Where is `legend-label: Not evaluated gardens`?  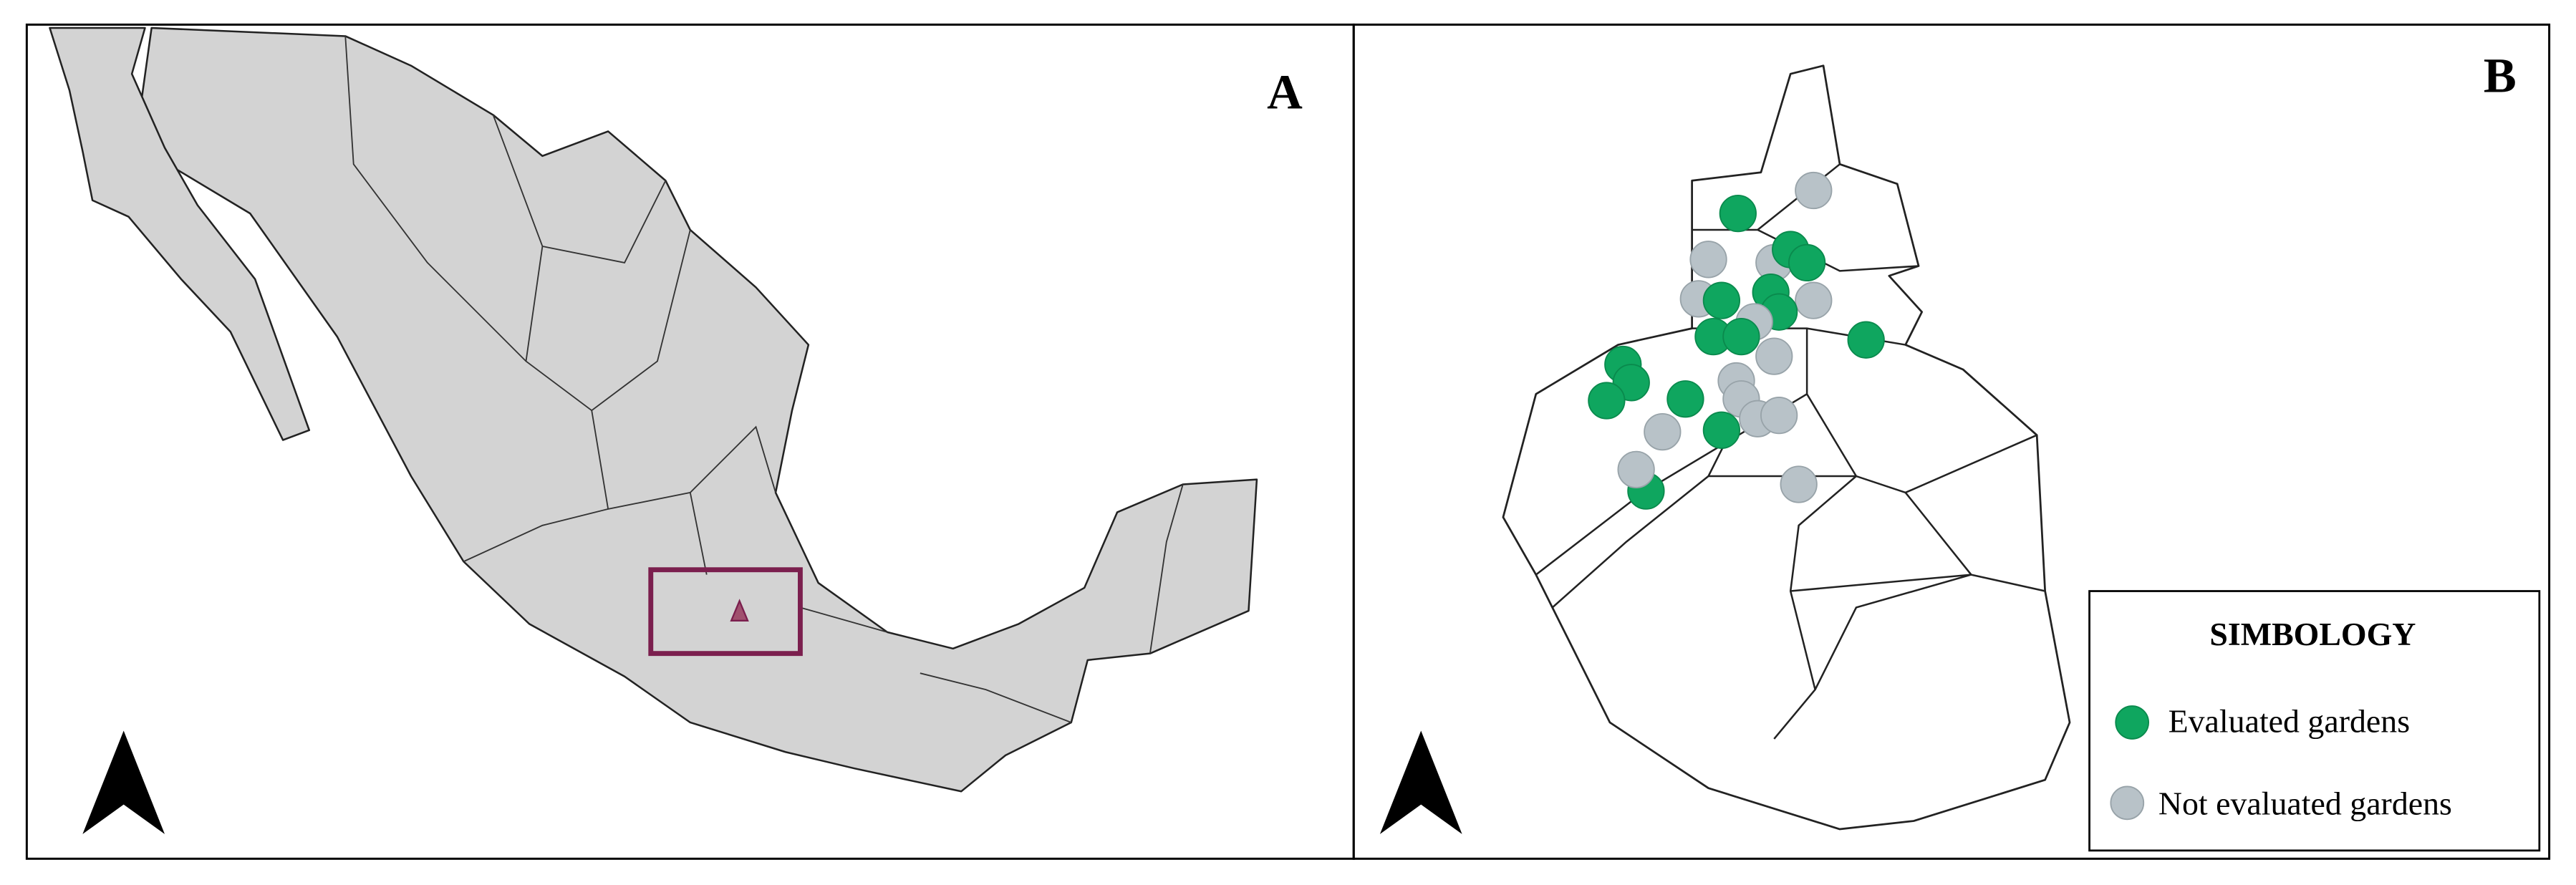 legend-label: Not evaluated gardens is located at coordinates (2305, 803).